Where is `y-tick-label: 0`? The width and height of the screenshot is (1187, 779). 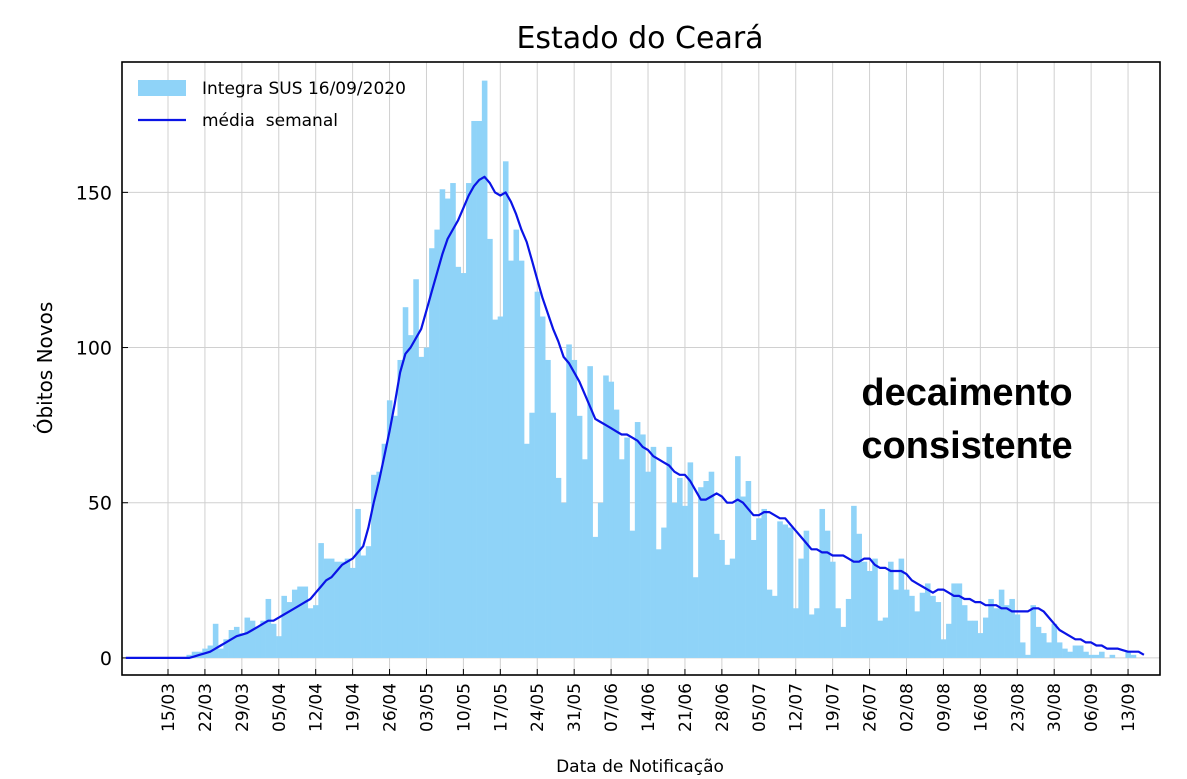 y-tick-label: 0 is located at coordinates (106, 659).